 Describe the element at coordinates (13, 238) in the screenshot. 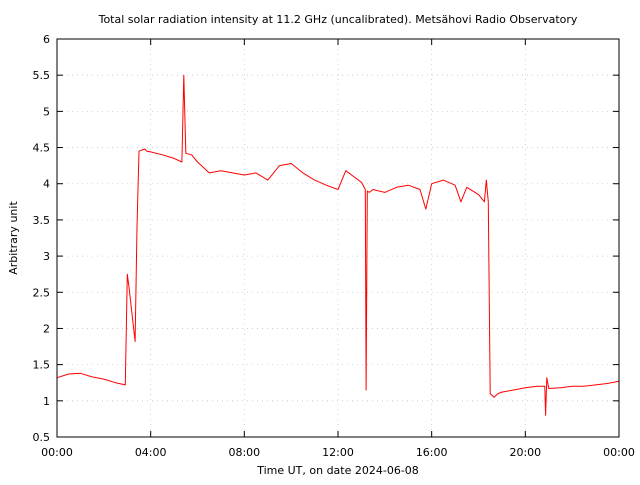

I see `y-axis-label: Arbitrary unit` at that location.